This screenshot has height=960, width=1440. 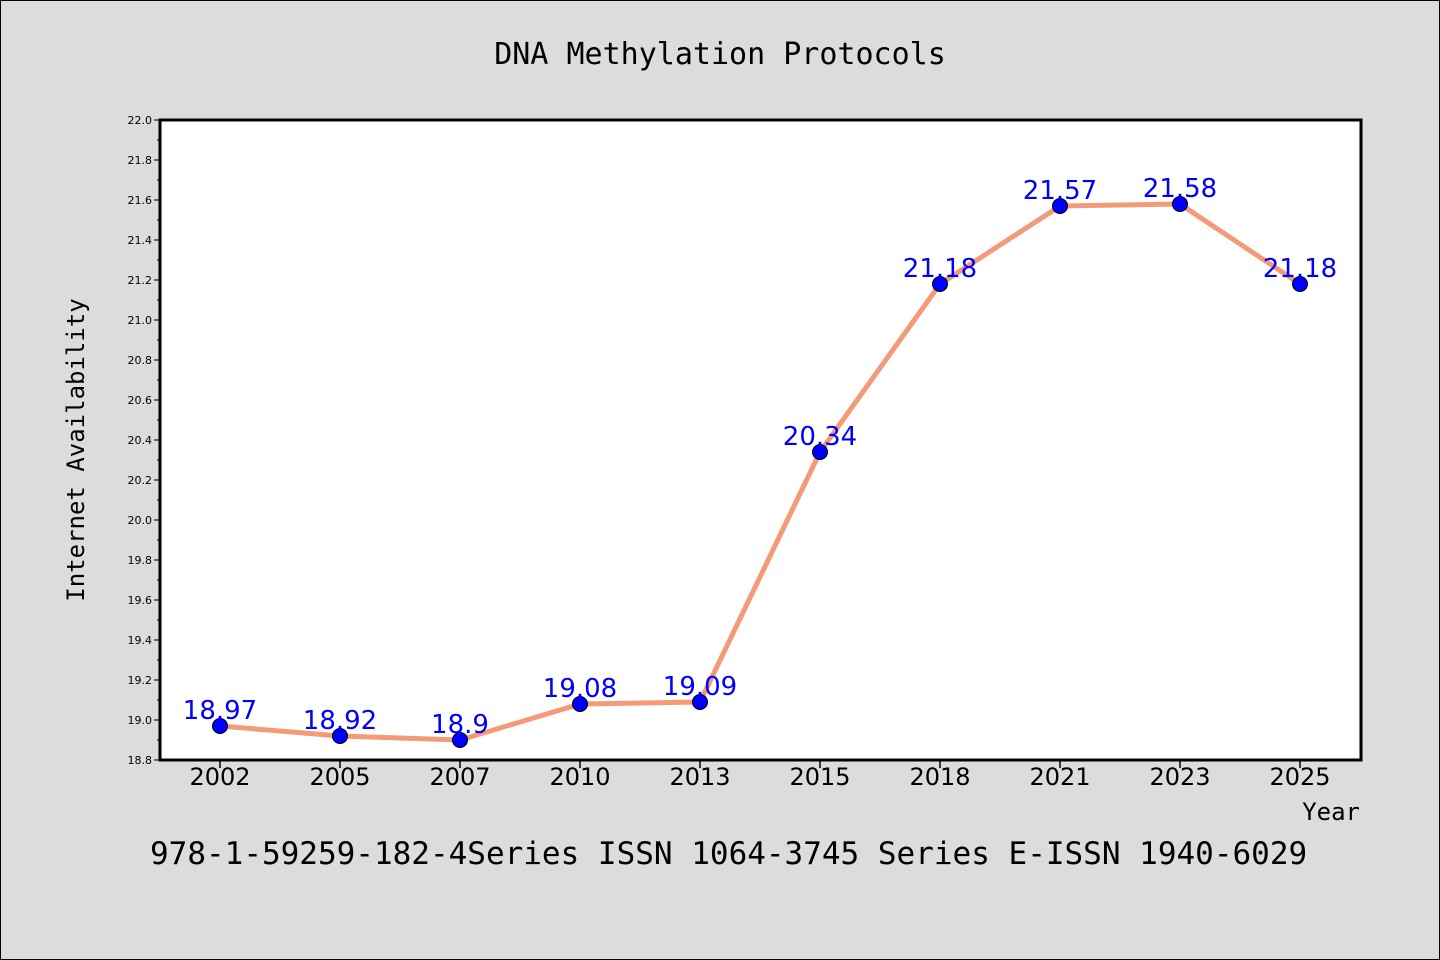 I want to click on data-label: 19.09, so click(x=700, y=687).